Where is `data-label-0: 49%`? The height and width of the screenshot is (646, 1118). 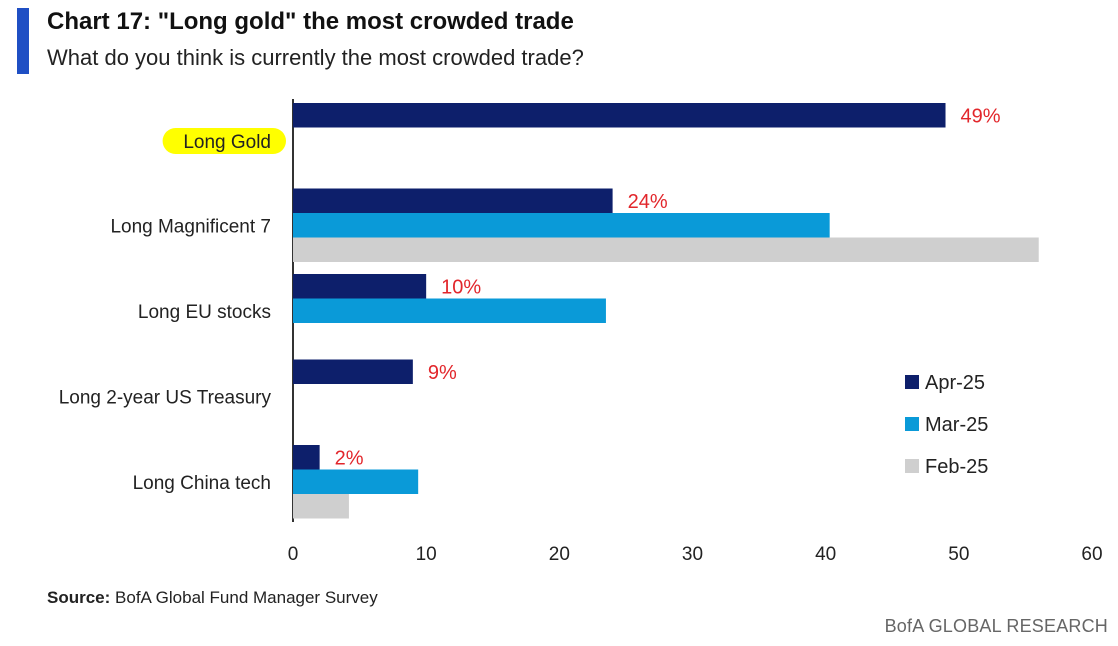
data-label-0: 49% is located at coordinates (981, 116).